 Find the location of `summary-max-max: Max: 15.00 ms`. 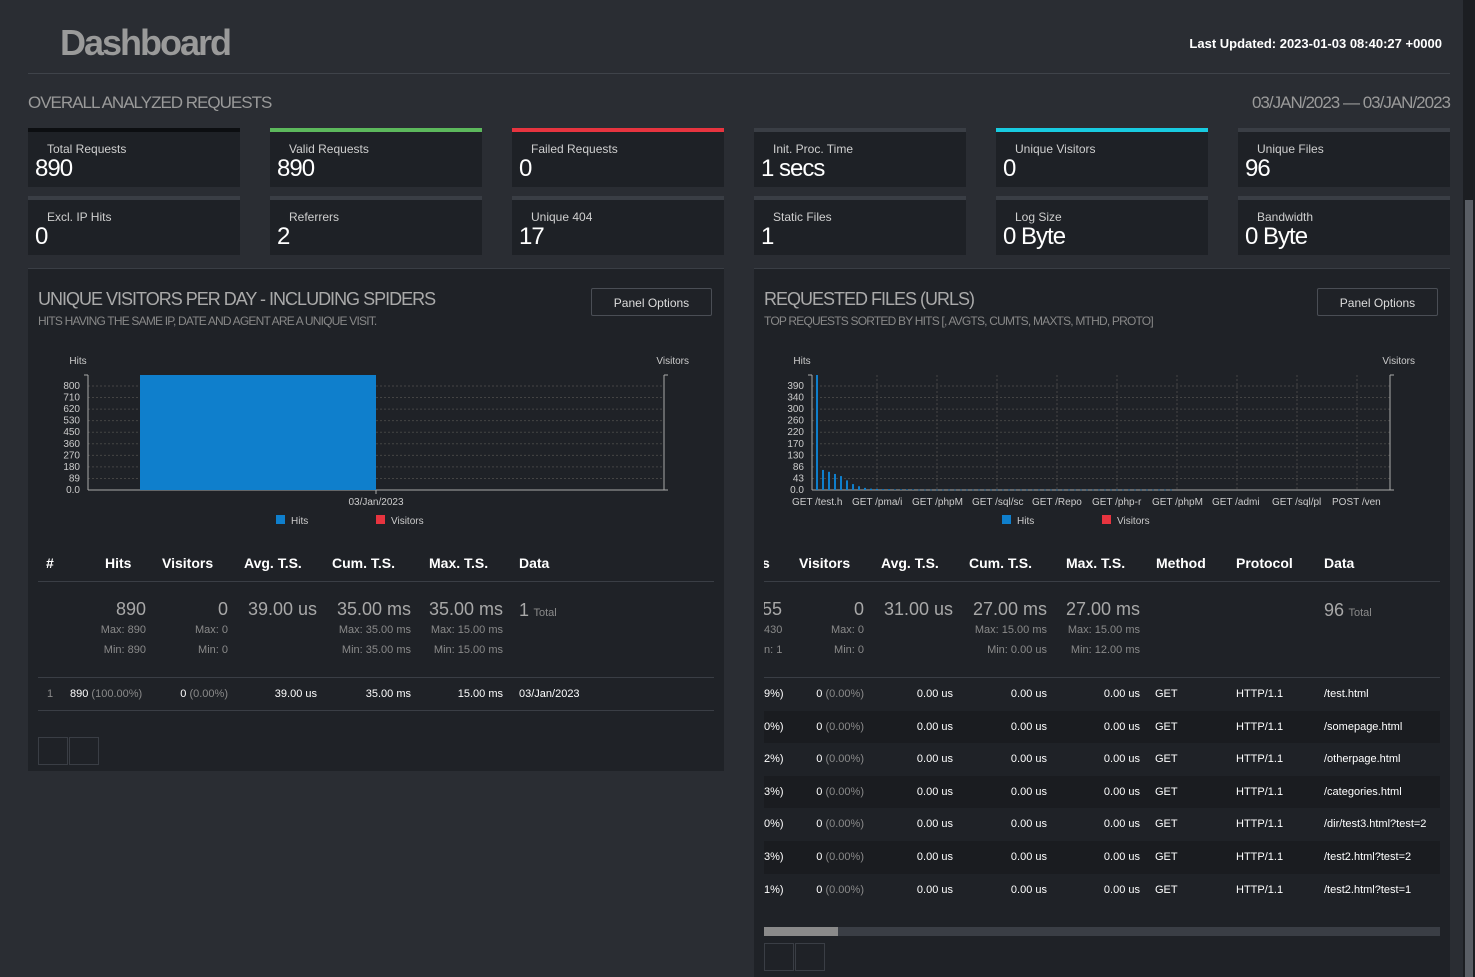

summary-max-max: Max: 15.00 ms is located at coordinates (466, 630).